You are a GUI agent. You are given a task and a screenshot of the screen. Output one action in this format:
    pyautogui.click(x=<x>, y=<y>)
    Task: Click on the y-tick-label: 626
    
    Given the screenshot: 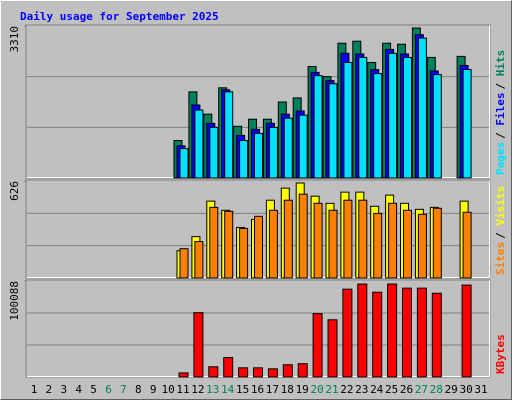 What is the action you would take?
    pyautogui.click(x=14, y=191)
    